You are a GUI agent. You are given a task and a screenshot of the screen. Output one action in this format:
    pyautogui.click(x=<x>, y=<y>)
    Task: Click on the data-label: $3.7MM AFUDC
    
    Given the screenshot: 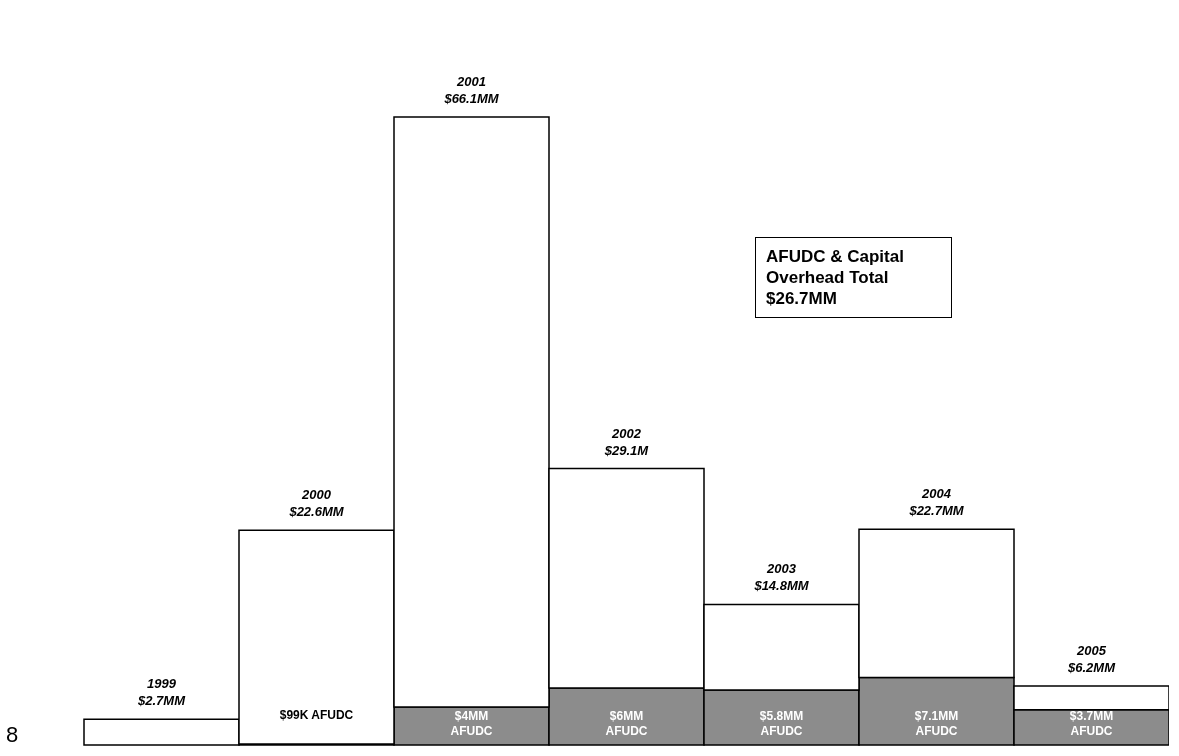 What is the action you would take?
    pyautogui.click(x=1091, y=723)
    